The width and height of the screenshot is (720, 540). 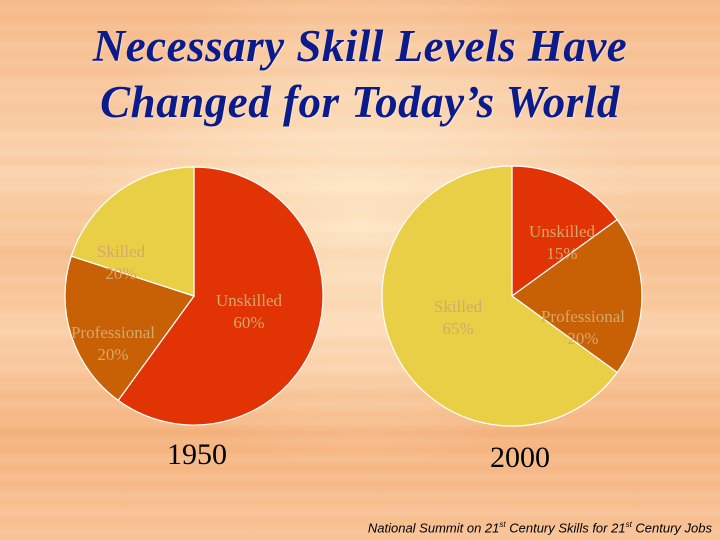 I want to click on slice-label-skilled: Skilled 65%, so click(x=458, y=317).